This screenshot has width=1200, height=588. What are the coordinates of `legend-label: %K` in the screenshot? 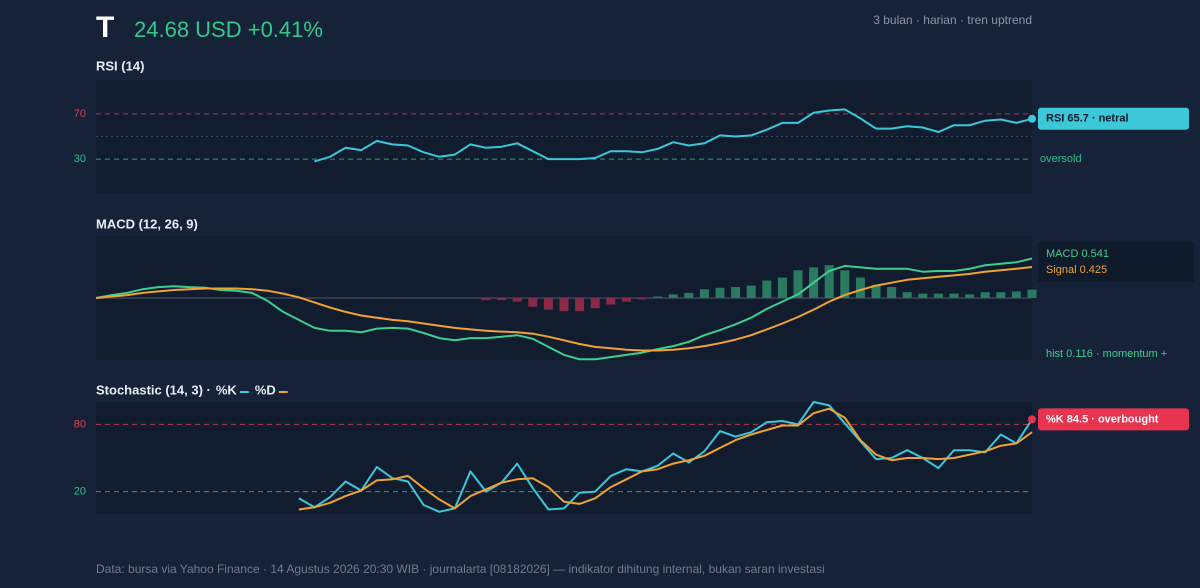 It's located at (227, 389).